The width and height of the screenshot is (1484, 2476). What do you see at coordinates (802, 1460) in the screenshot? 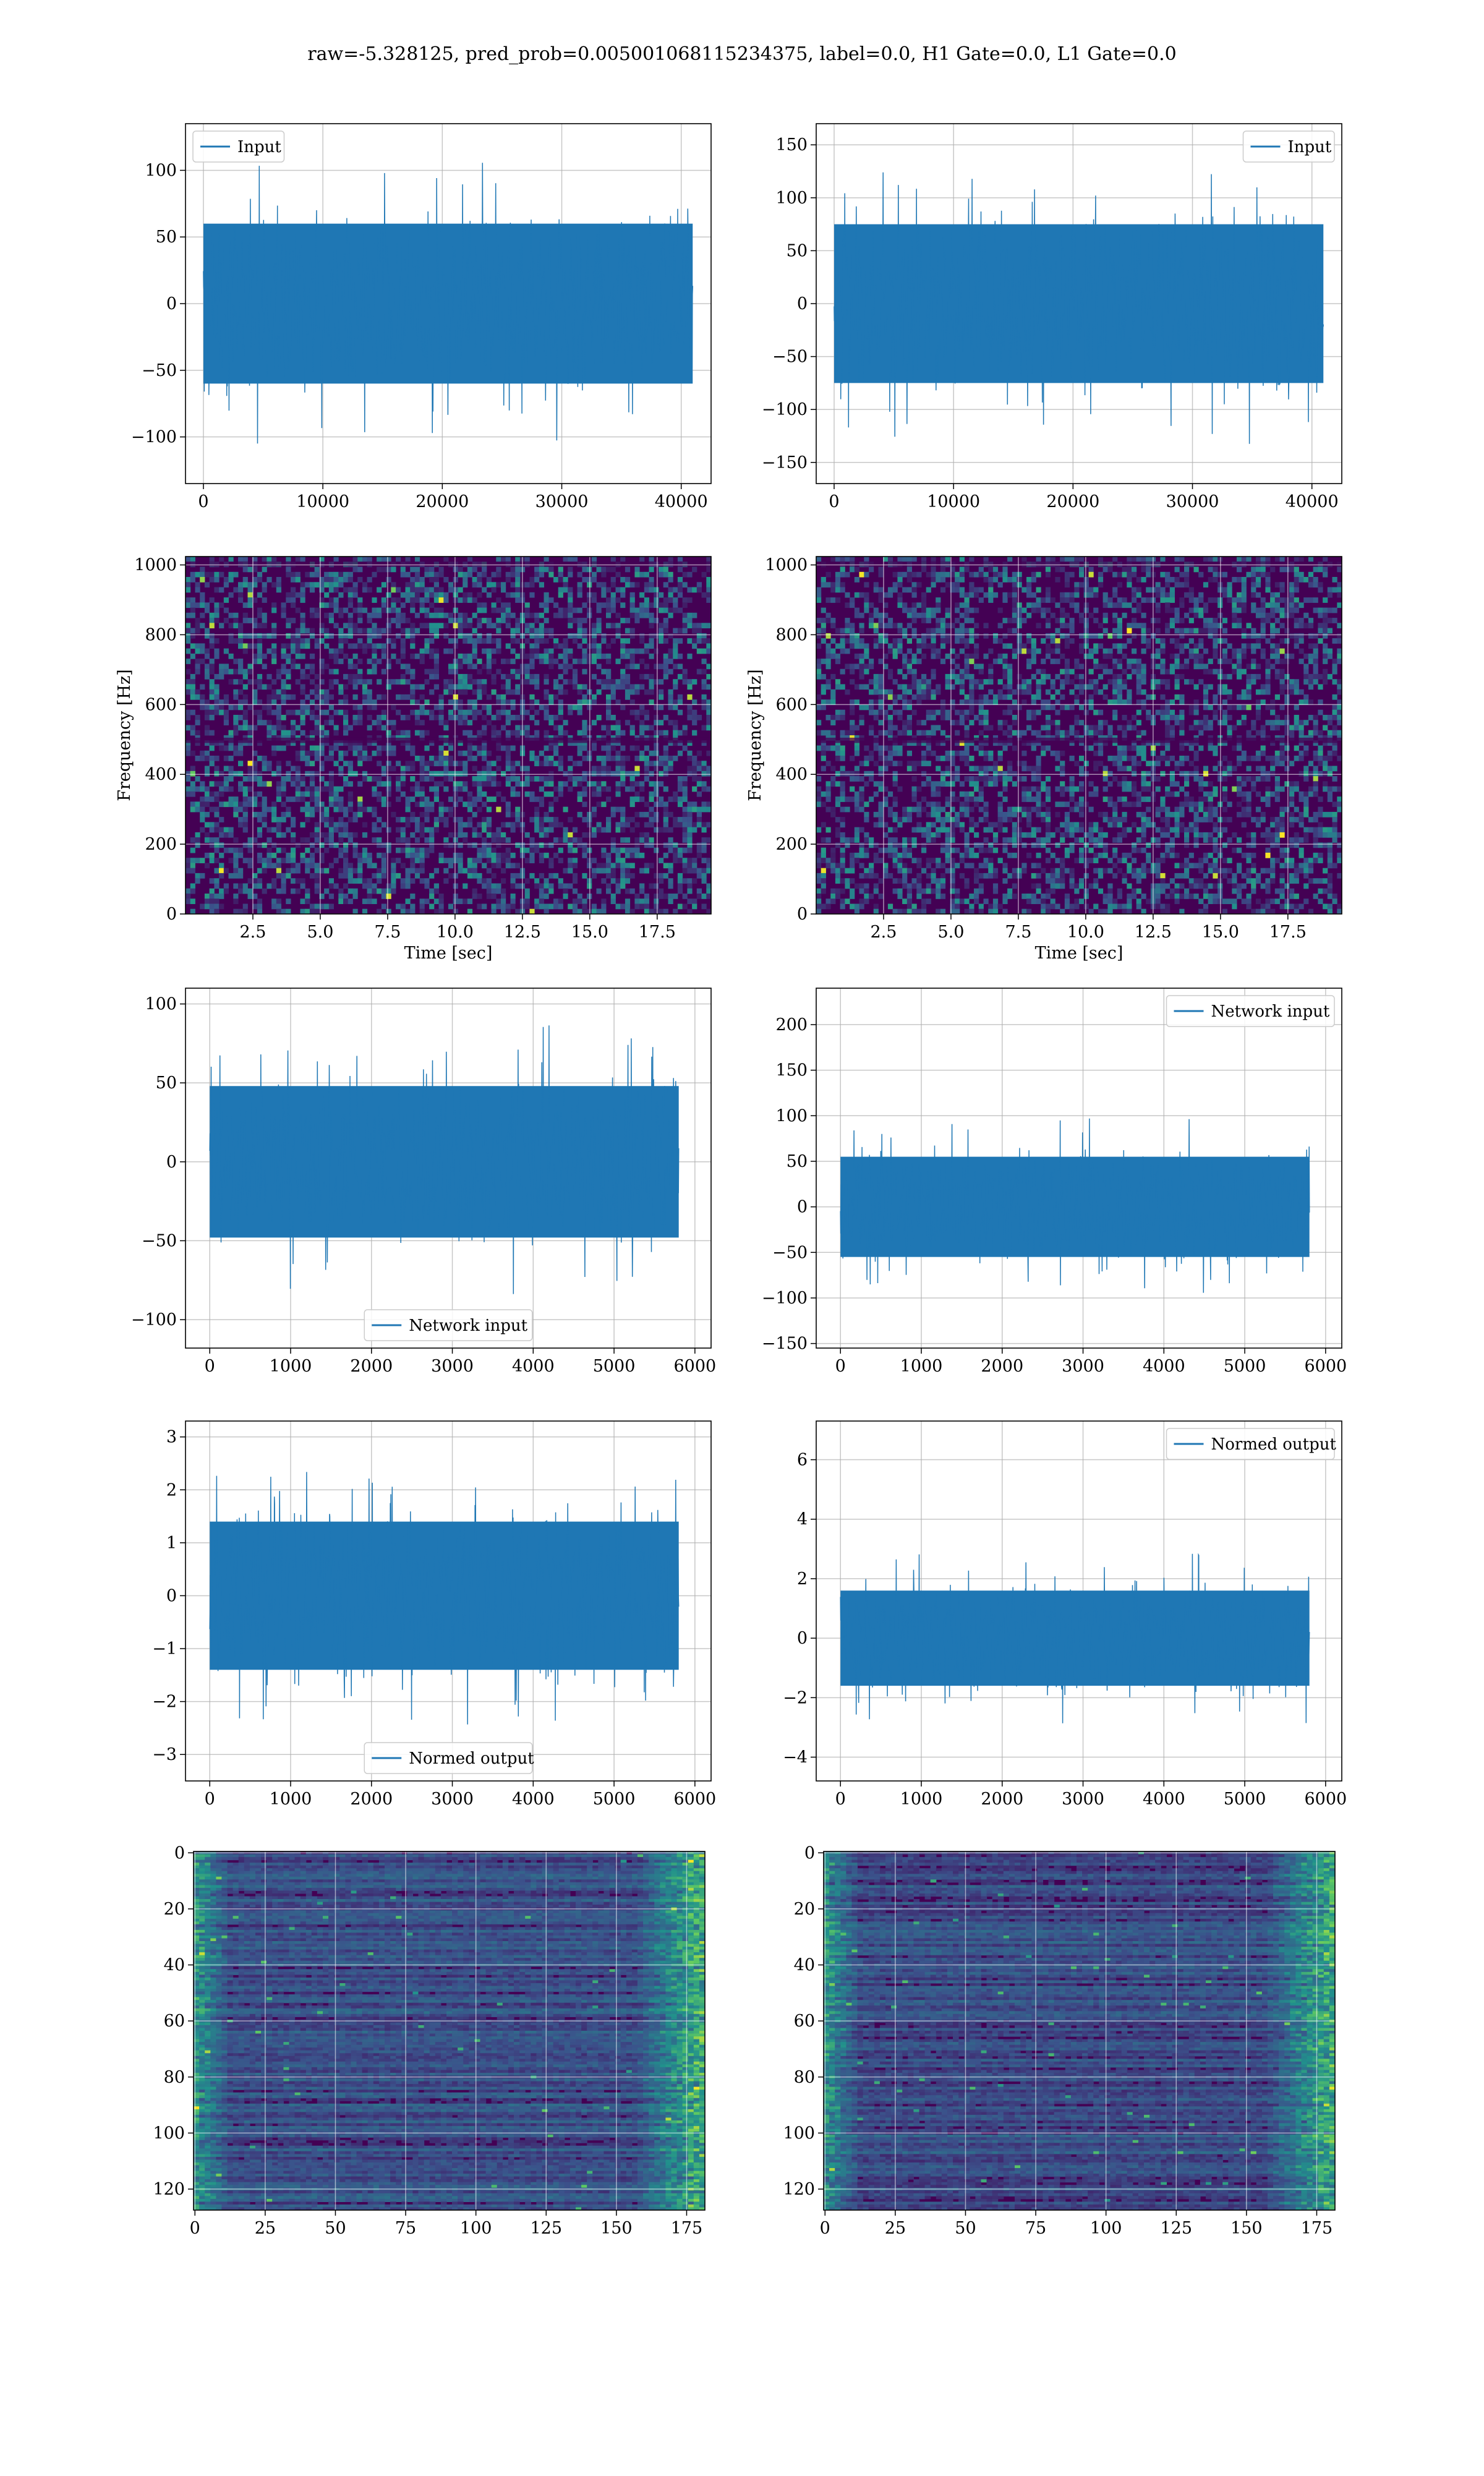
I see `y-tick-label: 6` at bounding box center [802, 1460].